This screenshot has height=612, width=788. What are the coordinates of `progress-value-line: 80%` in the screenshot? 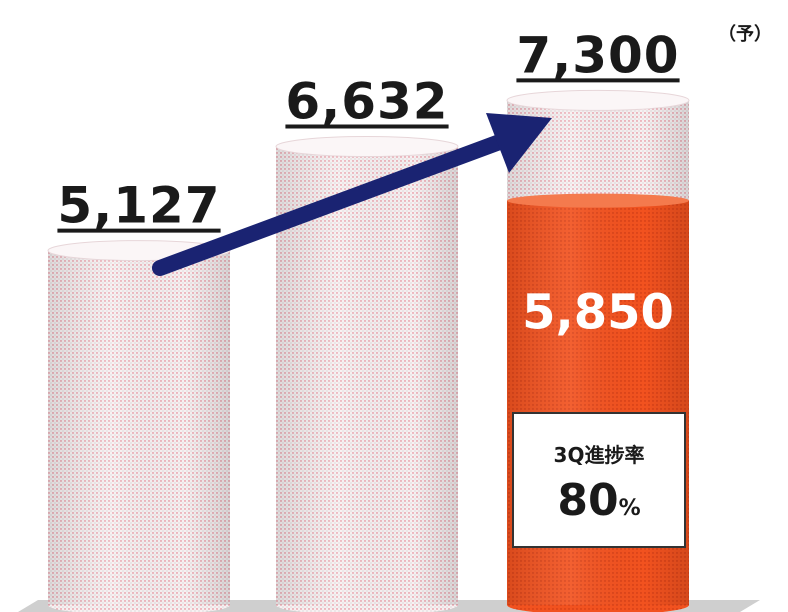 It's located at (598, 500).